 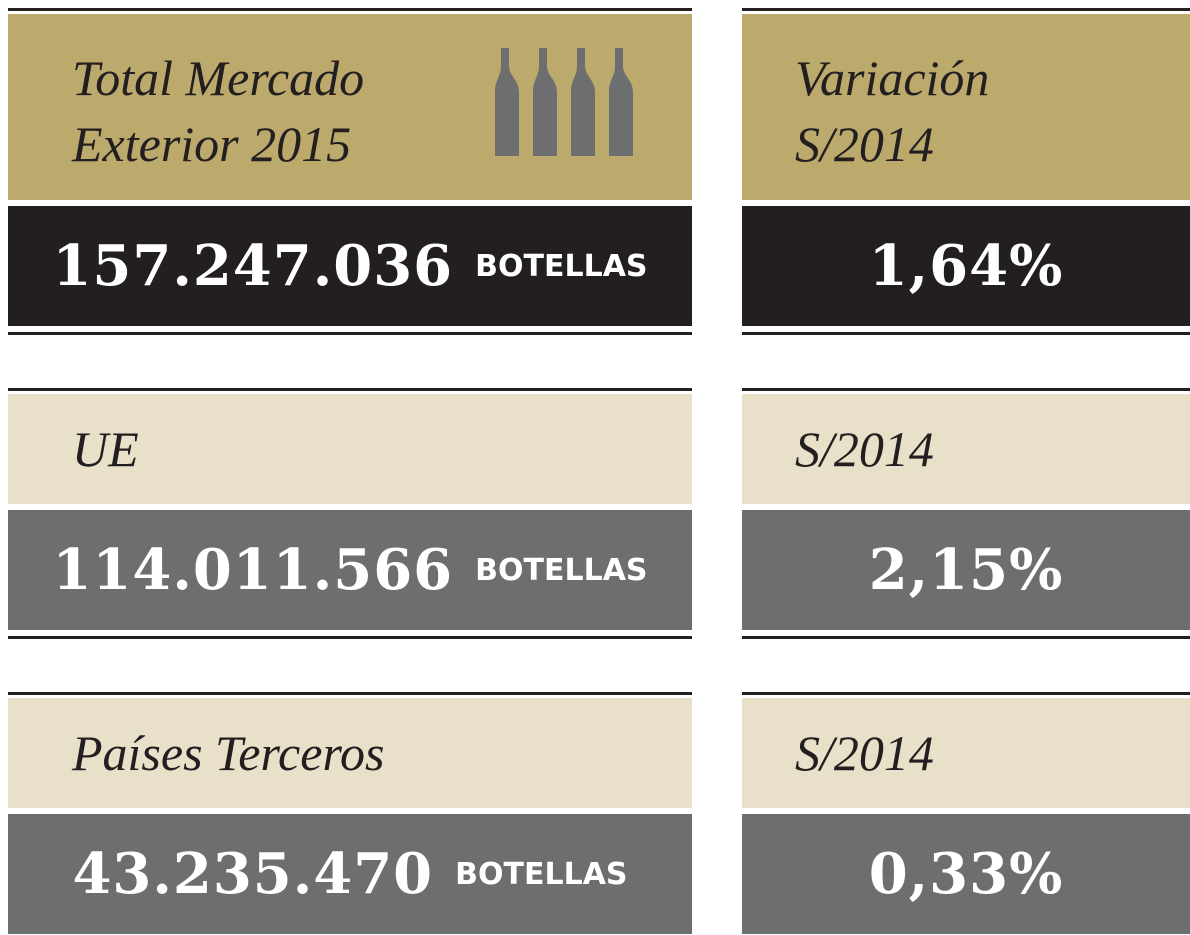 I want to click on label-text: Países Terceros, so click(x=228, y=753).